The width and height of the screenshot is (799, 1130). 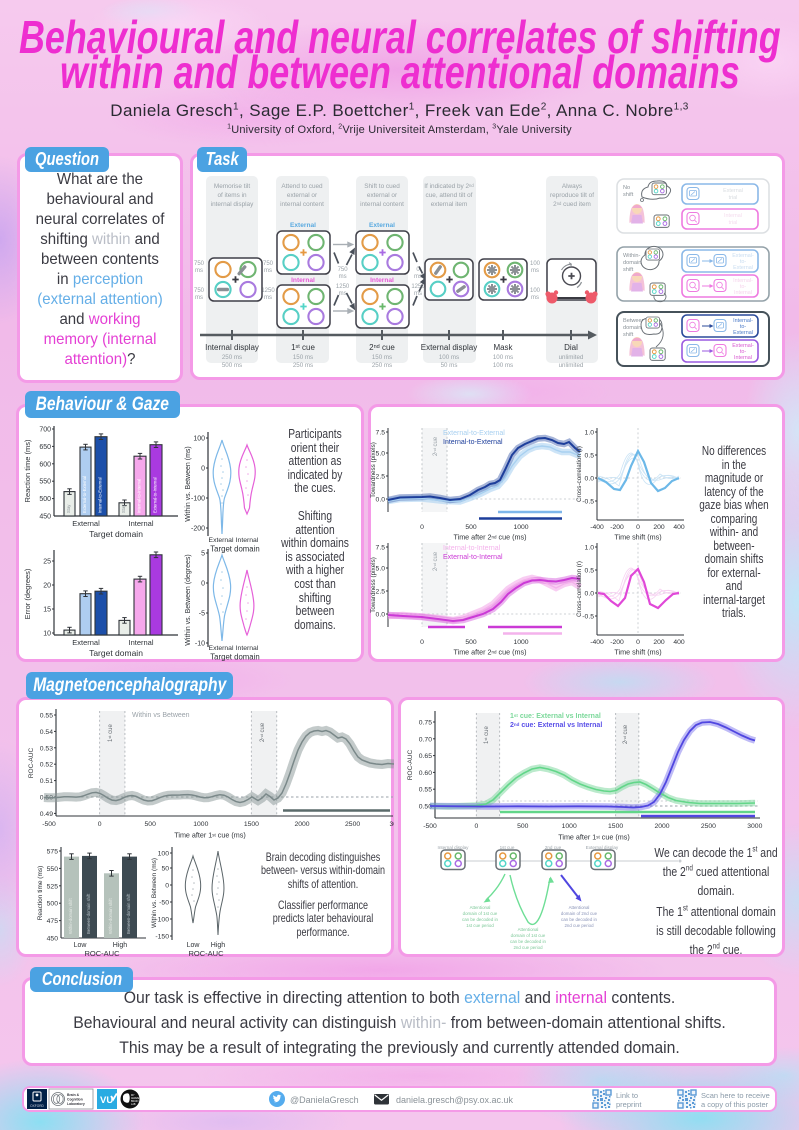 I want to click on svg-text: of items in, so click(x=232, y=195).